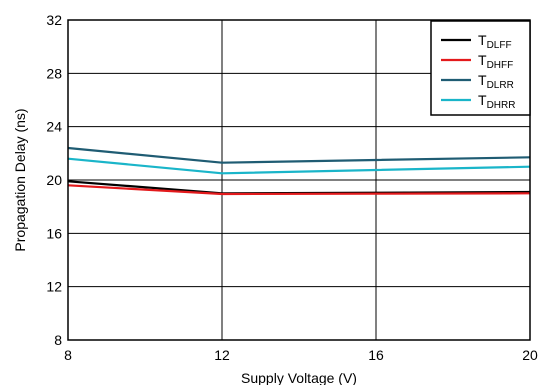 This screenshot has height=385, width=549. I want to click on x-tick-label: 20, so click(530, 355).